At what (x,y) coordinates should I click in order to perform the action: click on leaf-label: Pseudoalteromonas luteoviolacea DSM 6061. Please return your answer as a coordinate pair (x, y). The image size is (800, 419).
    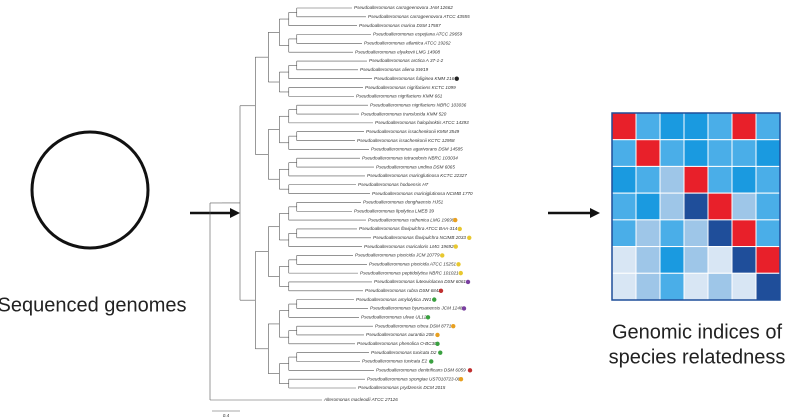
    Looking at the image, I should click on (420, 281).